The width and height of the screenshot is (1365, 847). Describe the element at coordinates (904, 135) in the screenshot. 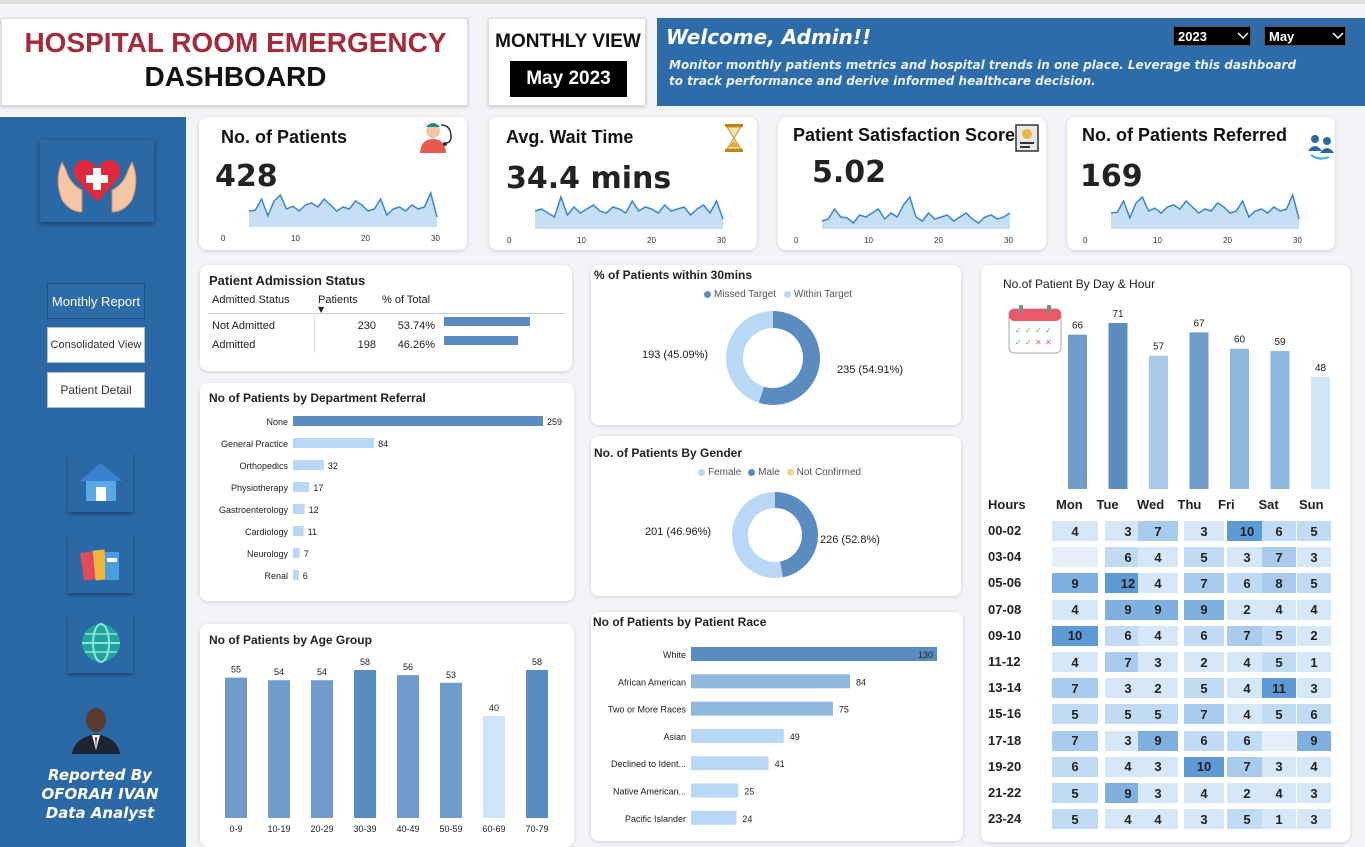

I see `kpi-title: Patient Satisfaction Score` at that location.